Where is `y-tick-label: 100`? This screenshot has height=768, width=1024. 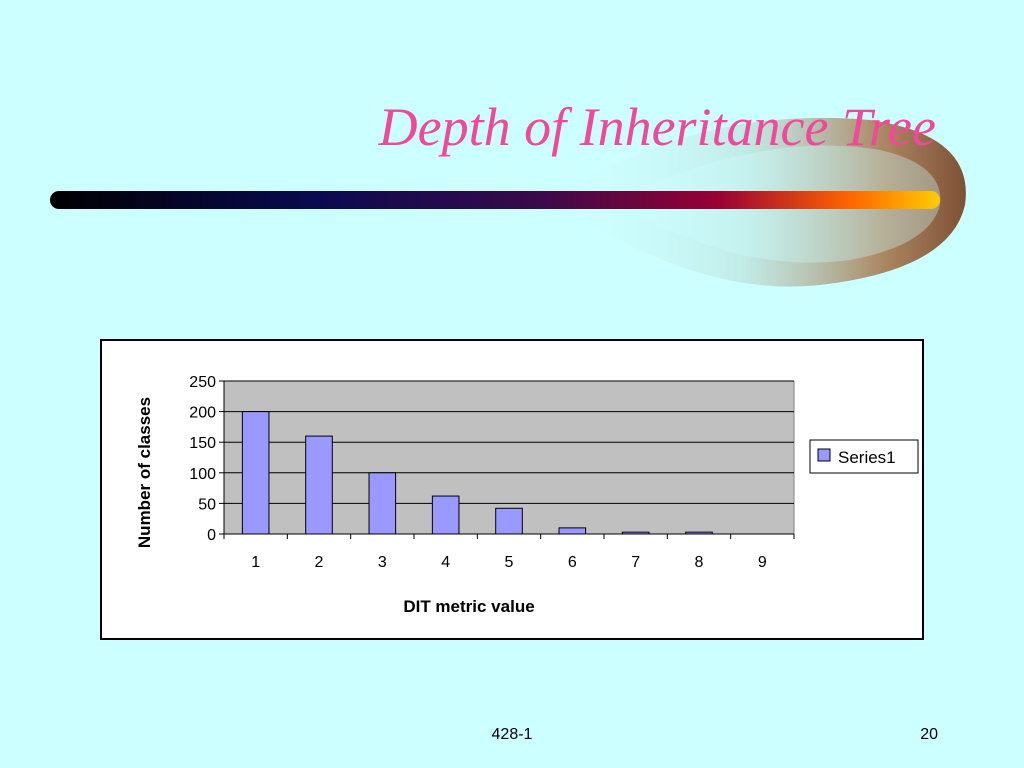 y-tick-label: 100 is located at coordinates (202, 474).